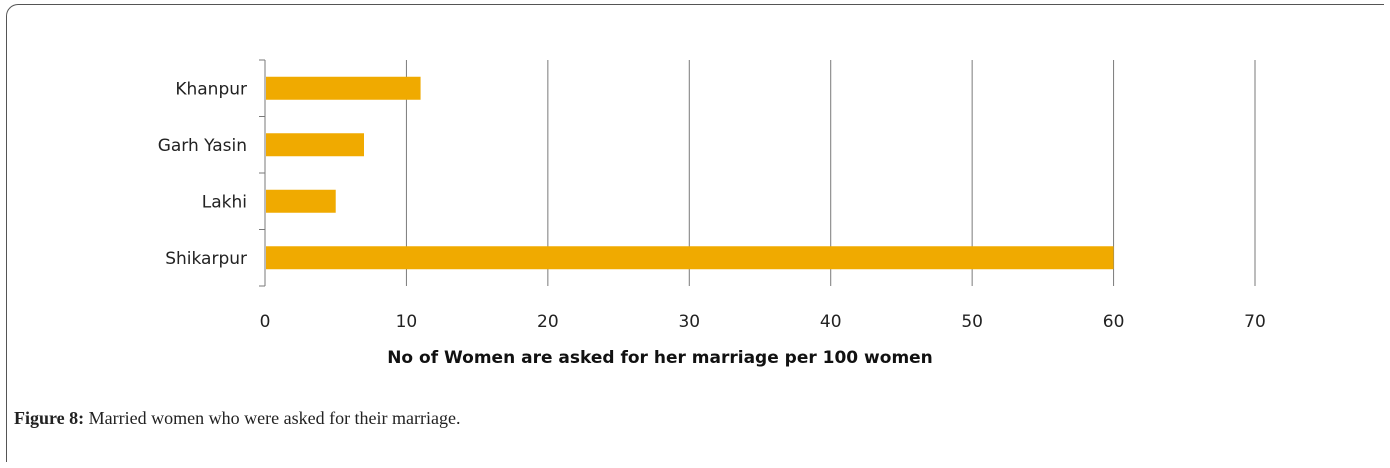 Image resolution: width=1390 pixels, height=468 pixels. Describe the element at coordinates (1114, 322) in the screenshot. I see `x-tick-label: 60` at that location.